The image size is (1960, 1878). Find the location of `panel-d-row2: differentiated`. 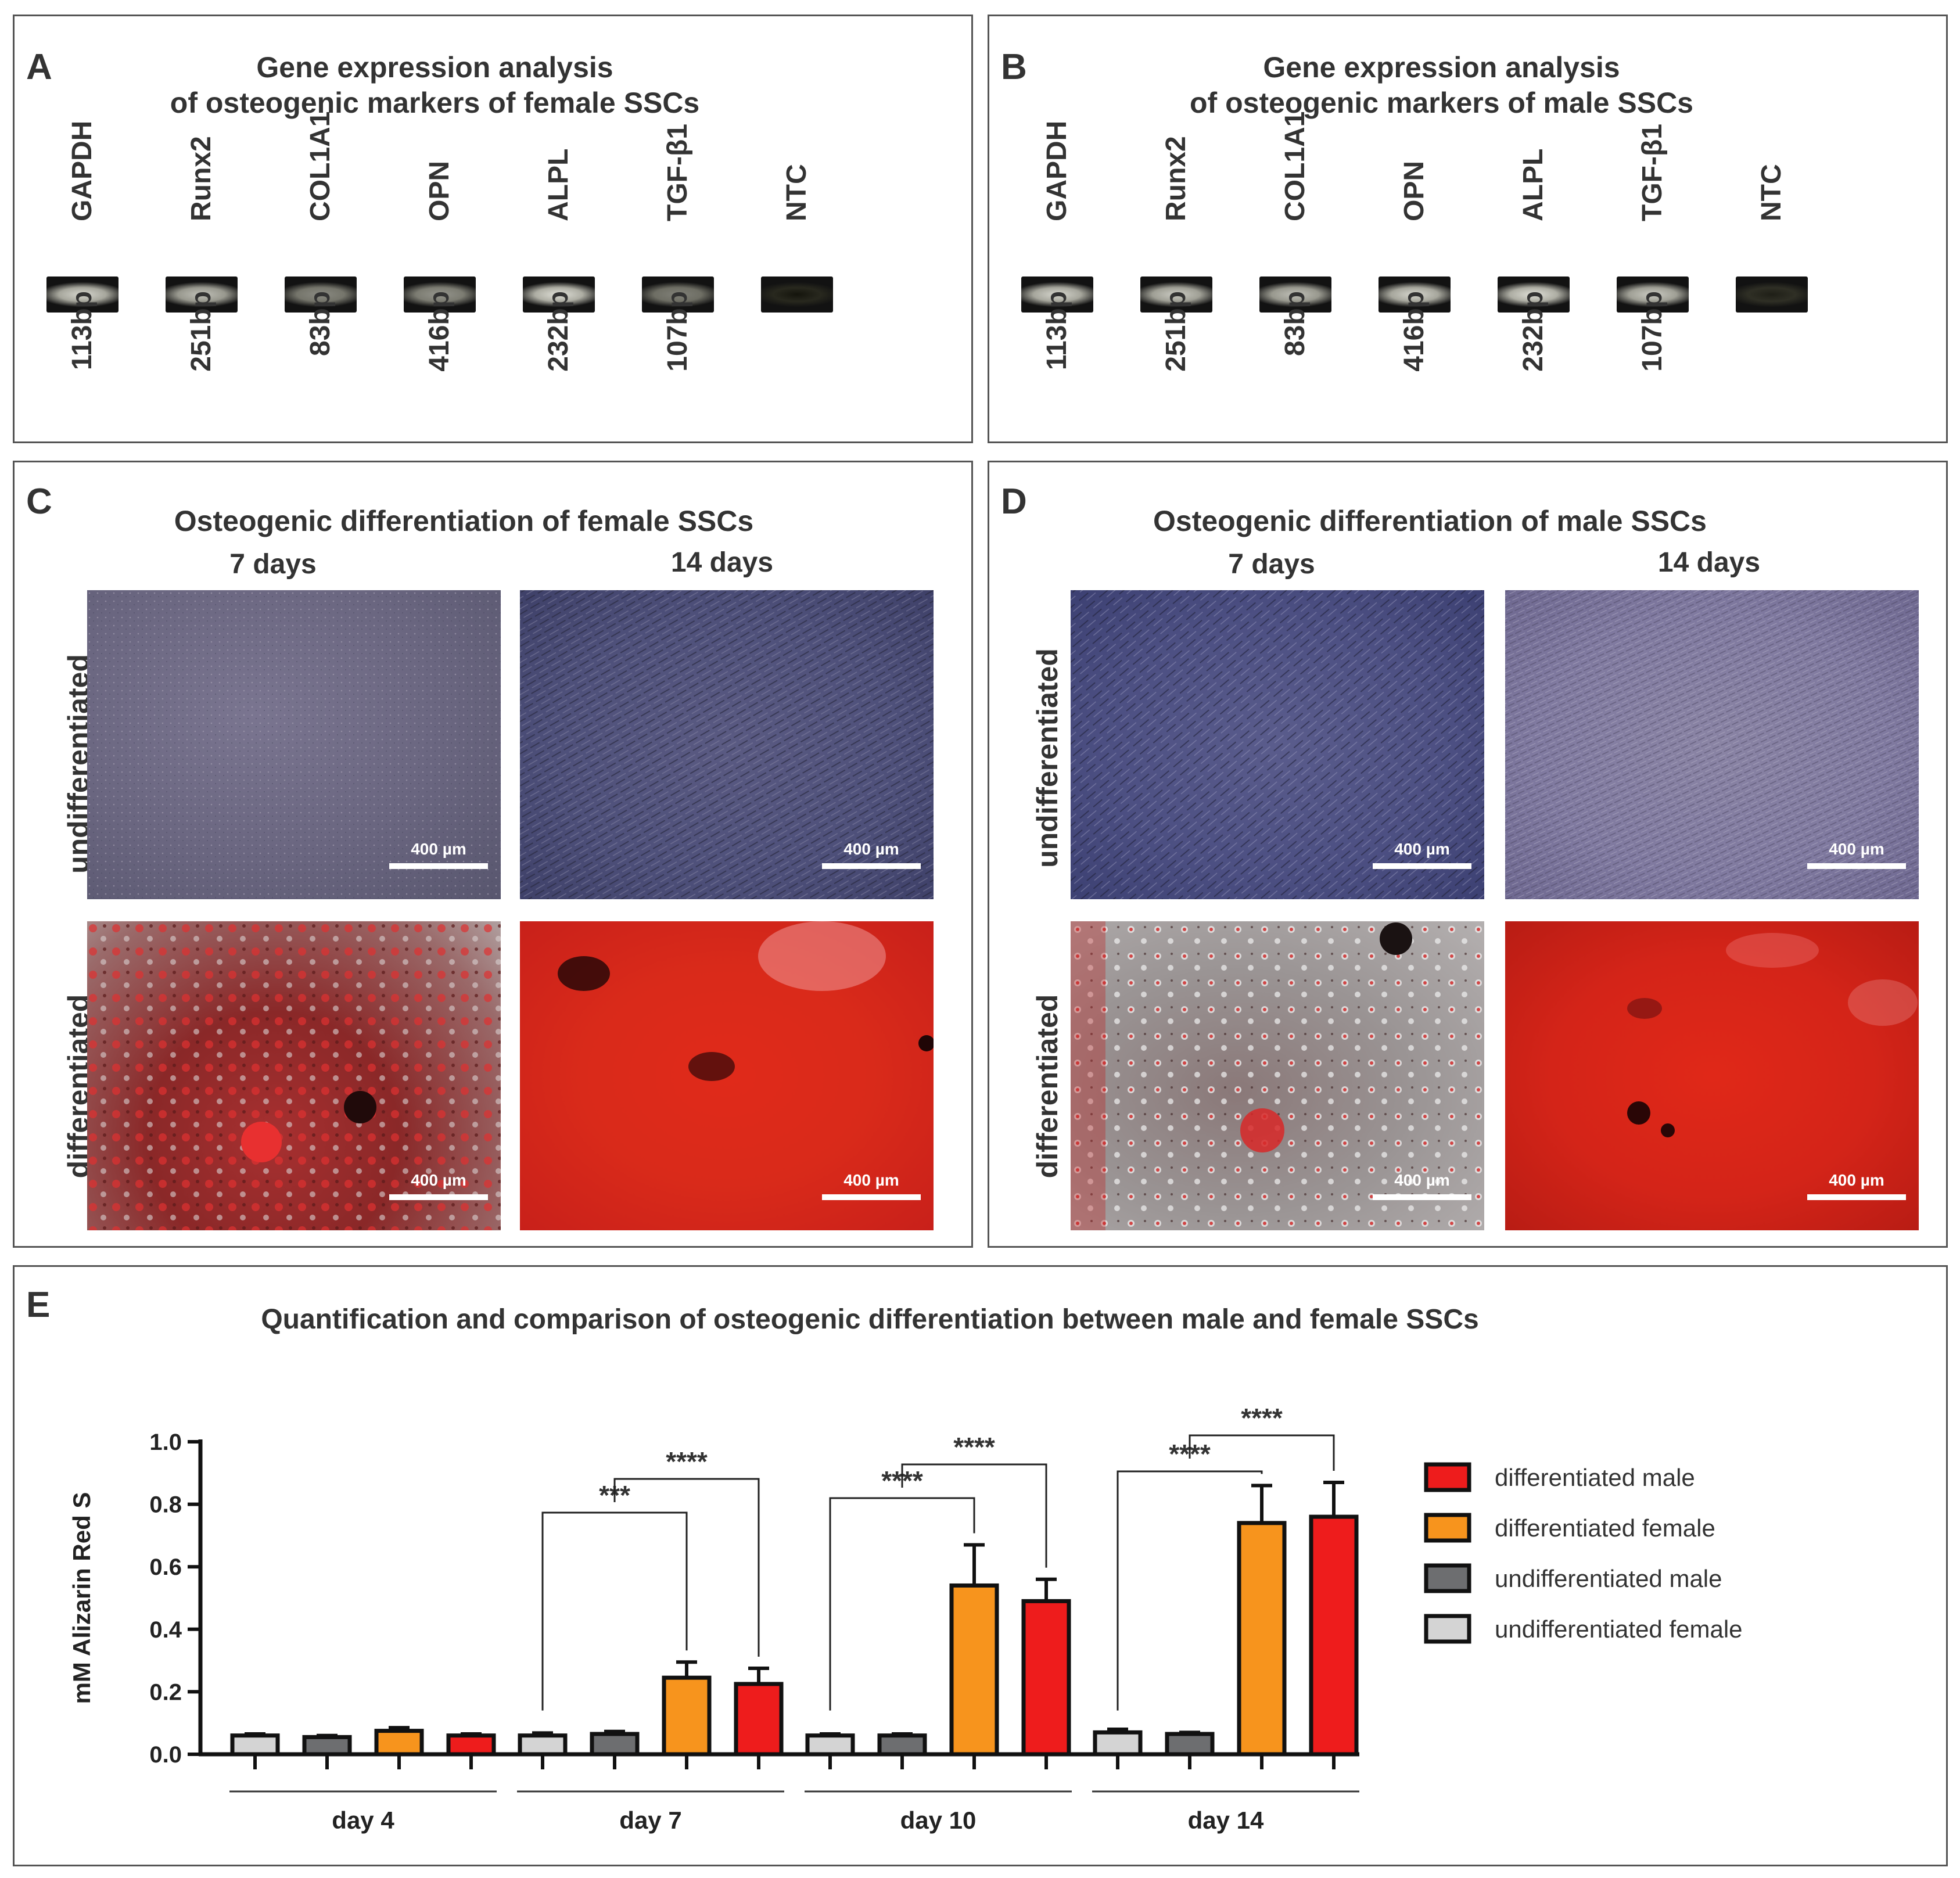

panel-d-row2: differentiated is located at coordinates (1048, 1086).